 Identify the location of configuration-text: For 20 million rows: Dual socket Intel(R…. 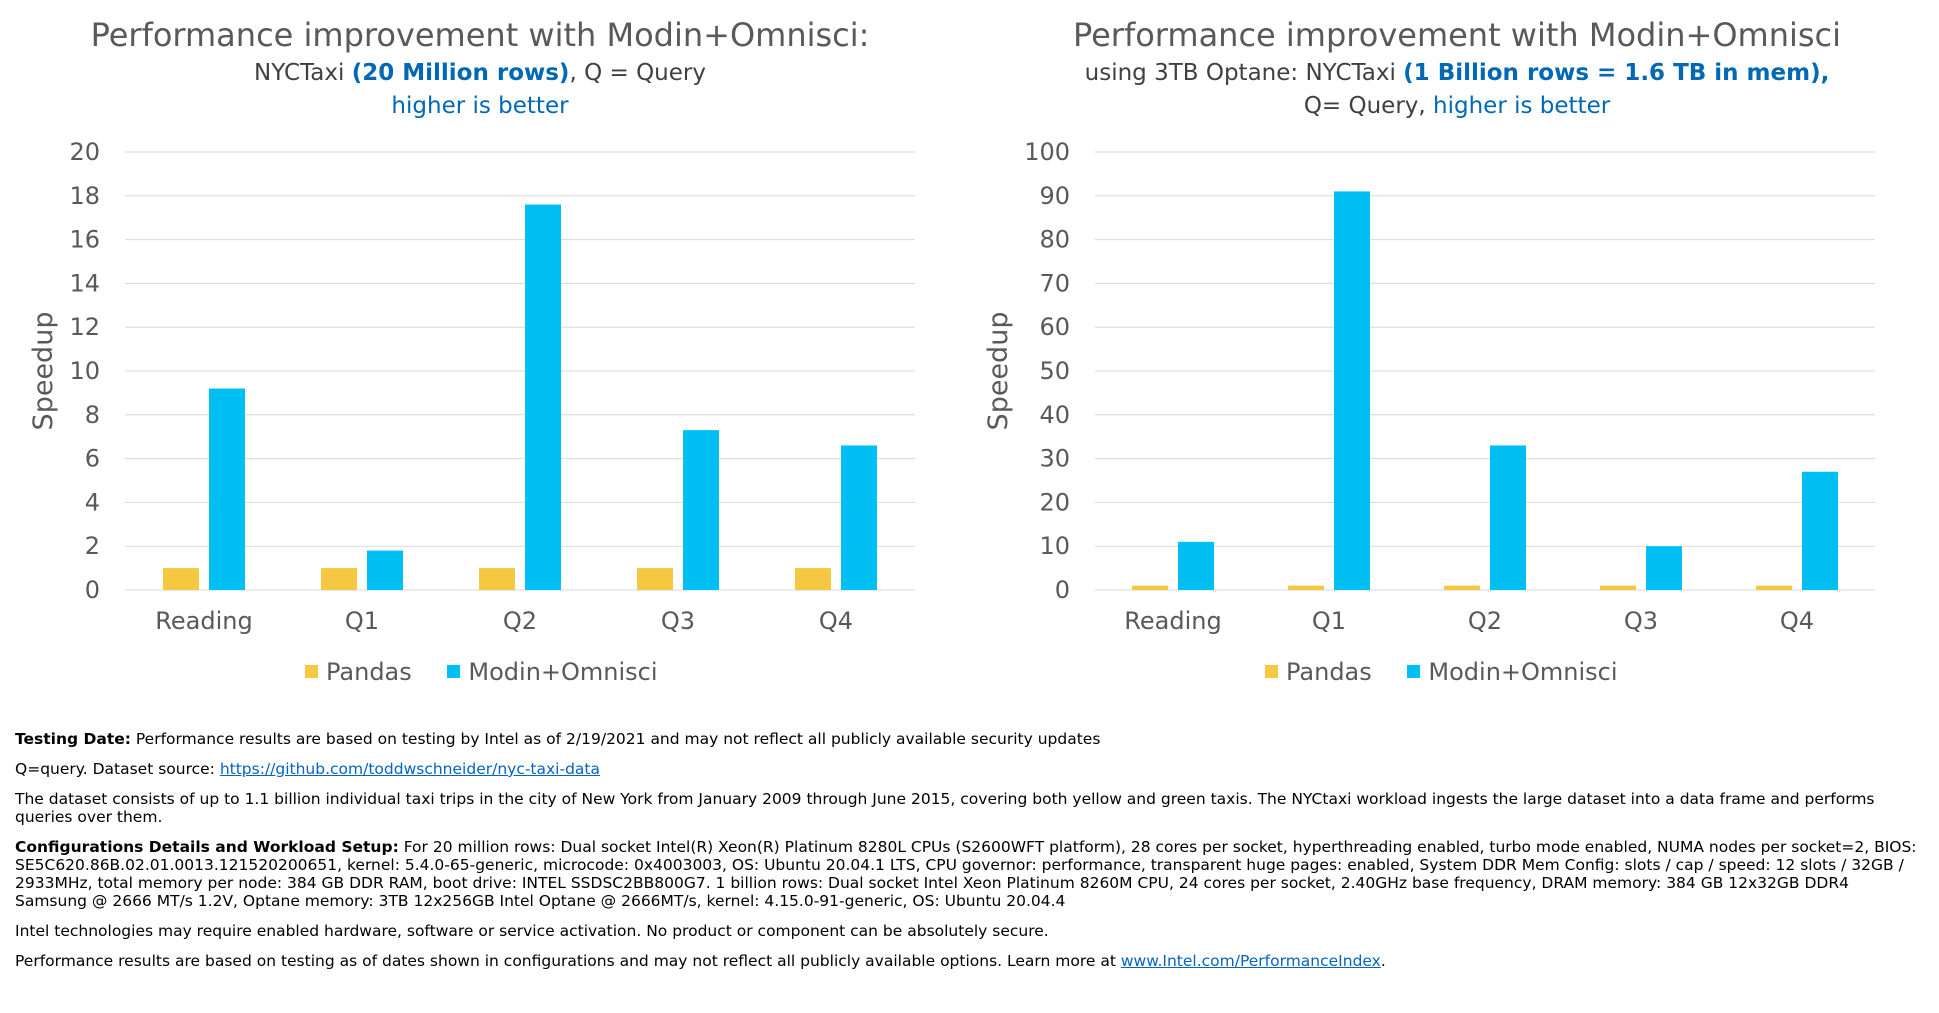
(966, 874).